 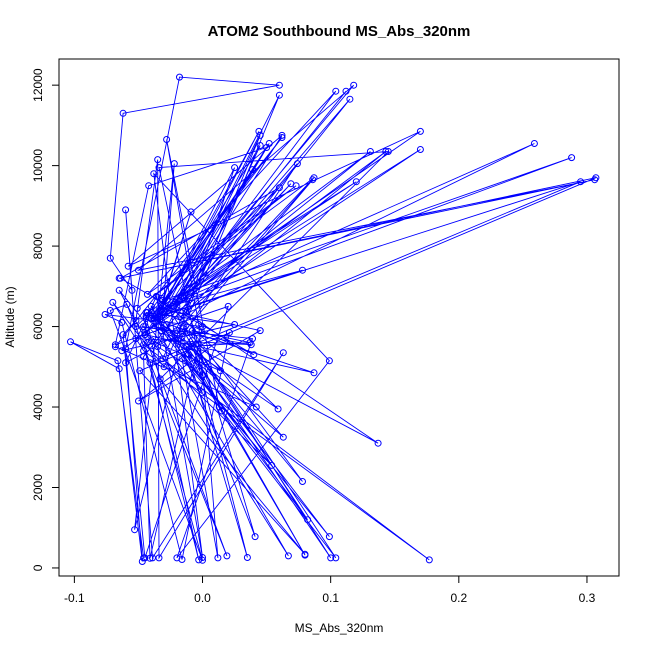 I want to click on chart-title: ATOM2 Southbound MS_Abs_320nm, so click(x=339, y=31).